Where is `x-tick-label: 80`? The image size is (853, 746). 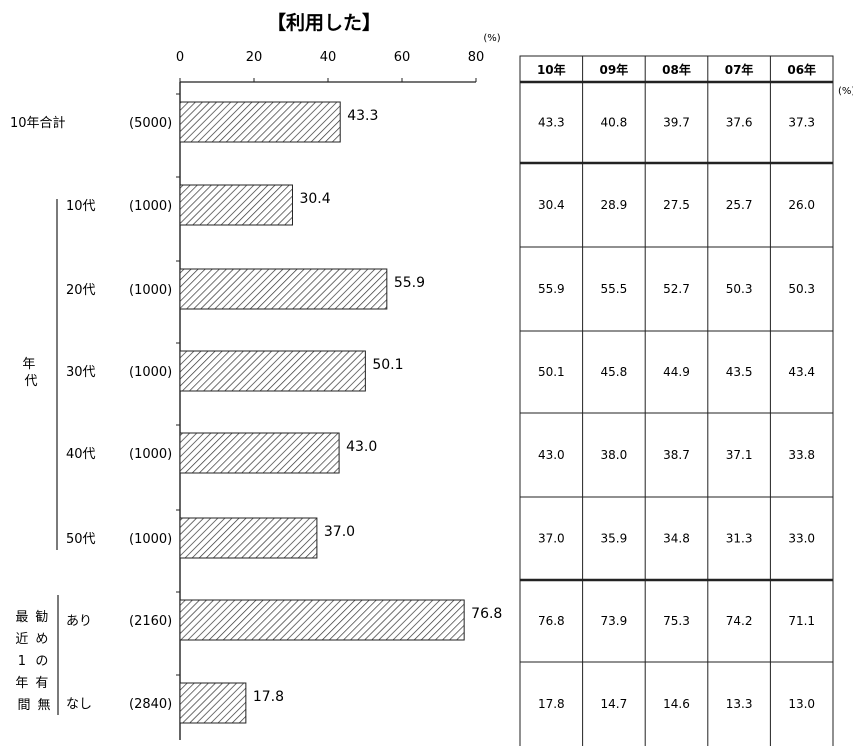
x-tick-label: 80 is located at coordinates (476, 57).